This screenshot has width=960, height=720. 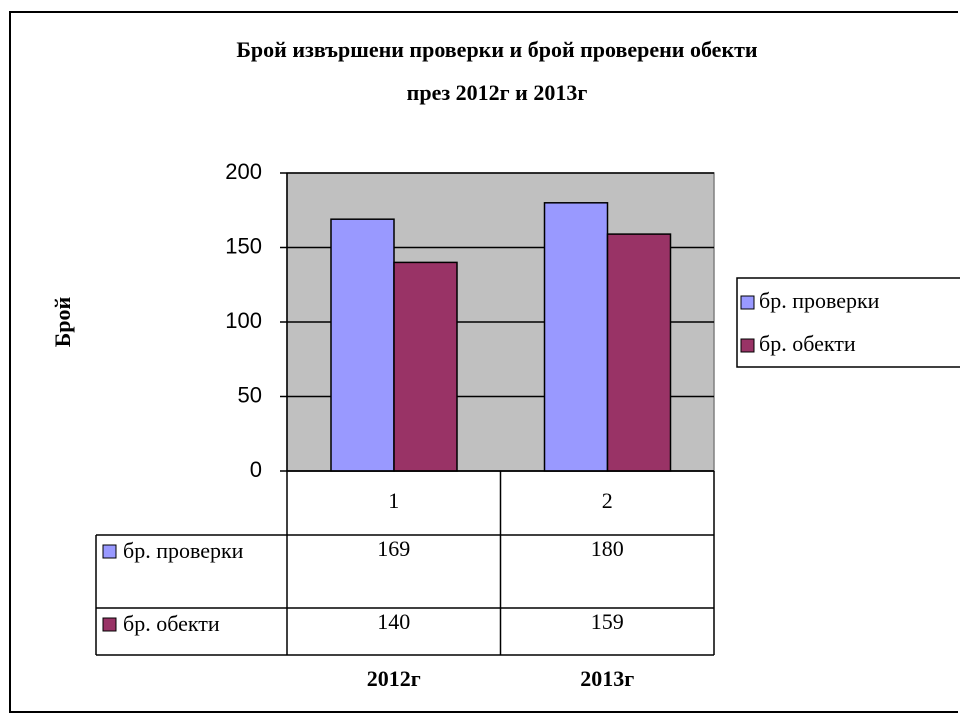 I want to click on y-tick-label: 50, so click(x=250, y=394).